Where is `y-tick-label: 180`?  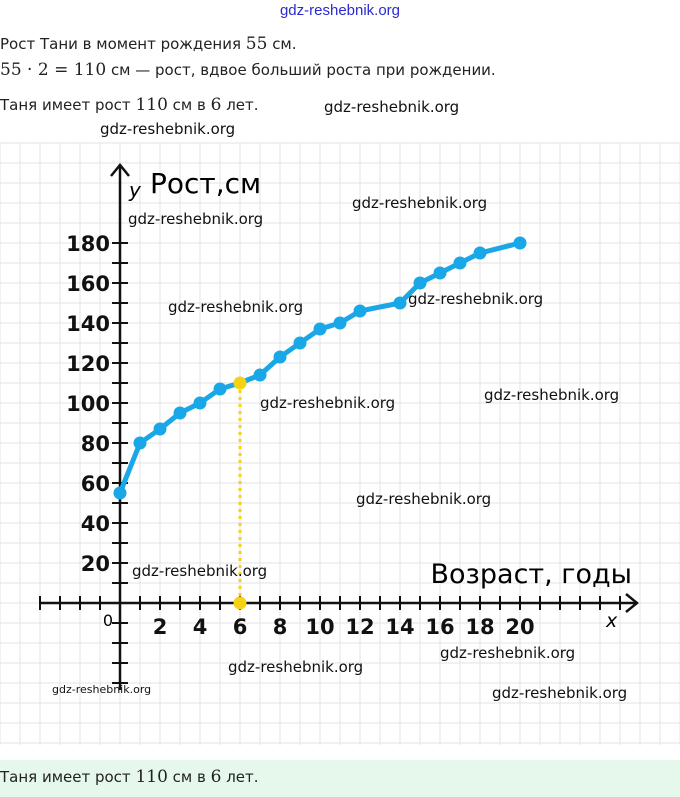 y-tick-label: 180 is located at coordinates (88, 244).